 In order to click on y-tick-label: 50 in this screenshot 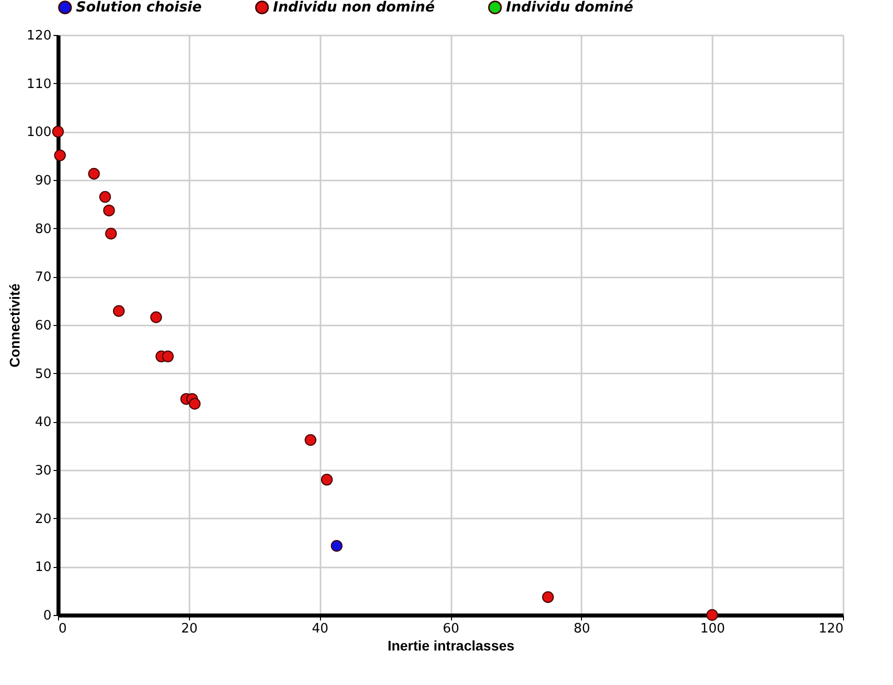, I will do `click(43, 374)`.